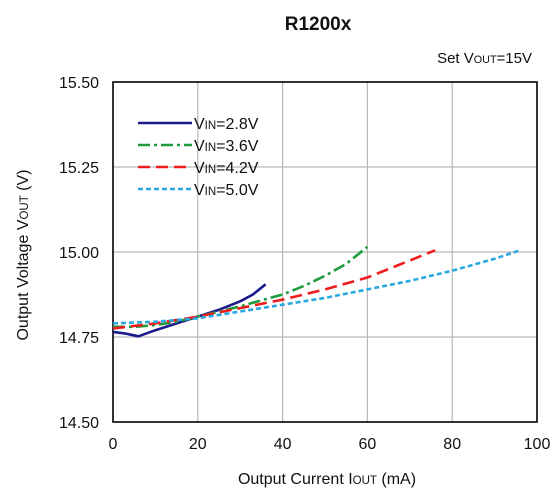 This screenshot has height=494, width=555. Describe the element at coordinates (537, 444) in the screenshot. I see `x-tick-label: 100` at that location.